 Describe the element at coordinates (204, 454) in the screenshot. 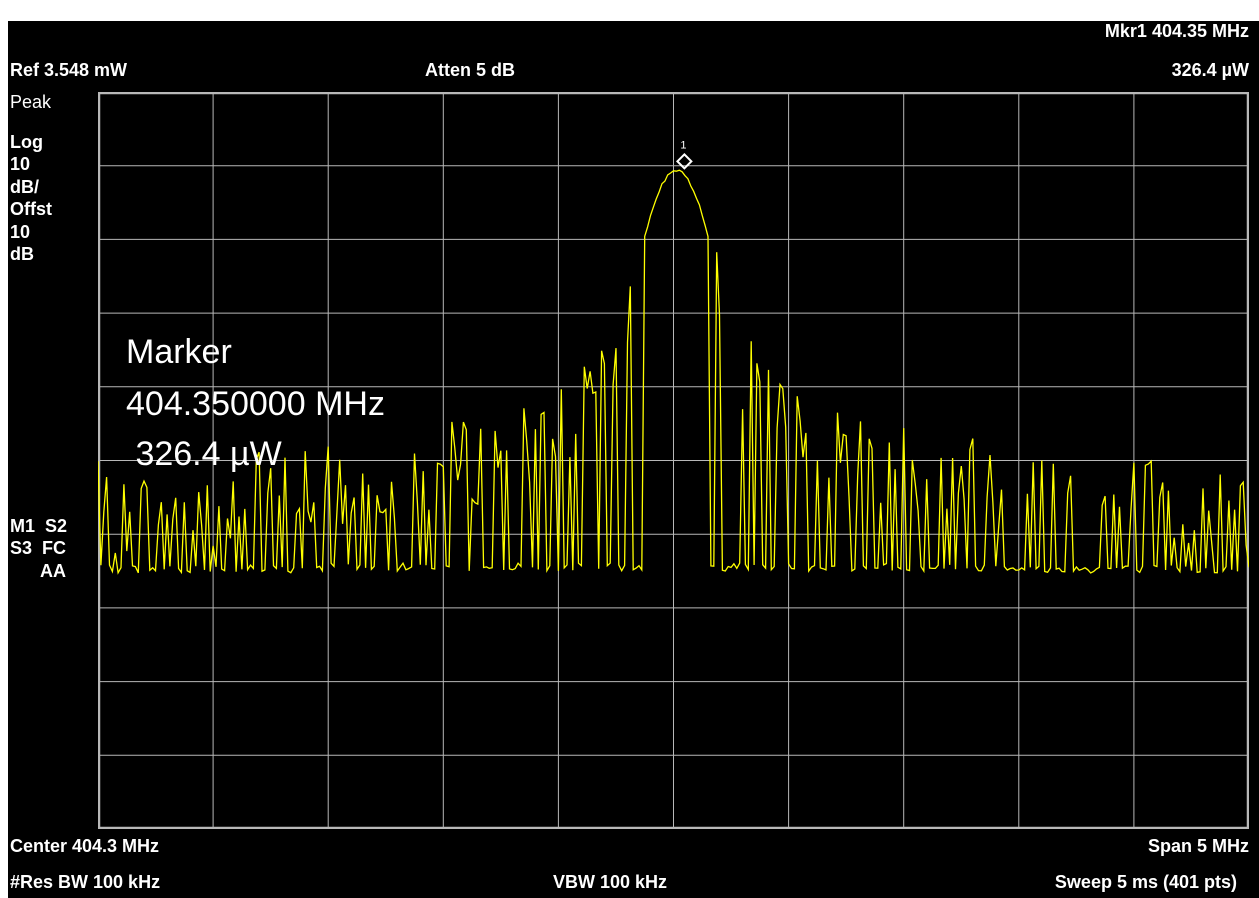

I see `marker-panel-amplitude: 326.4 µW` at that location.